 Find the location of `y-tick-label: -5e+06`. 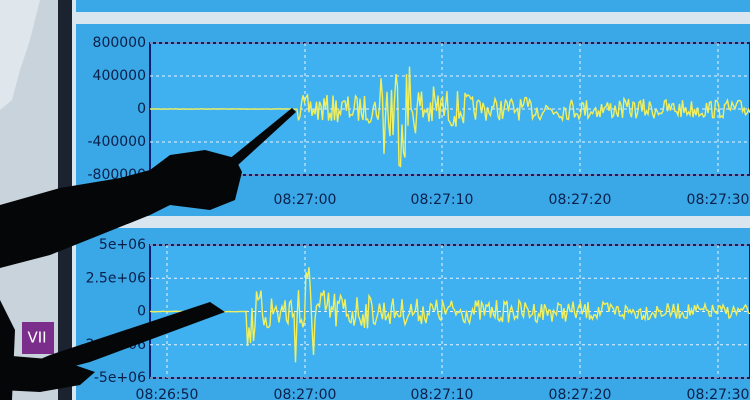

y-tick-label: -5e+06 is located at coordinates (120, 378).